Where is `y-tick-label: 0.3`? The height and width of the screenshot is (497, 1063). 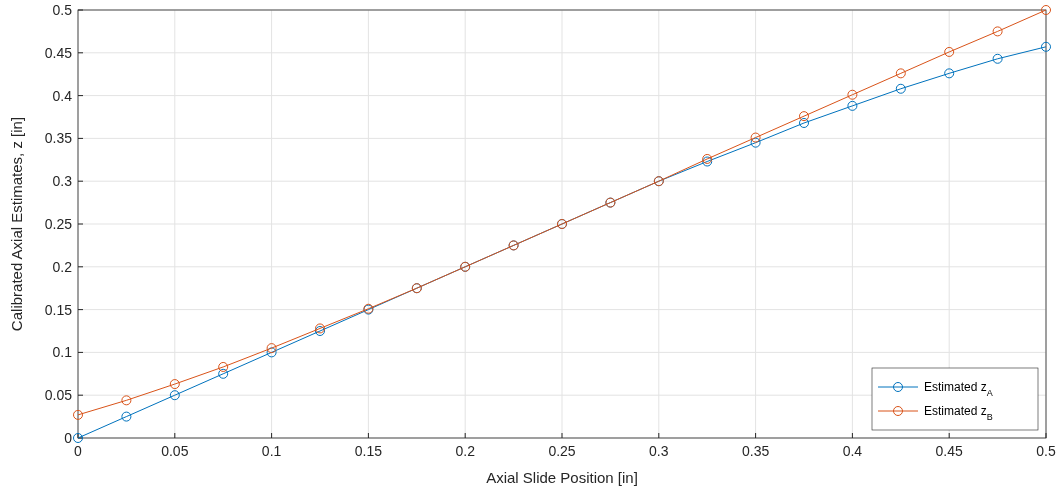
y-tick-label: 0.3 is located at coordinates (62, 181).